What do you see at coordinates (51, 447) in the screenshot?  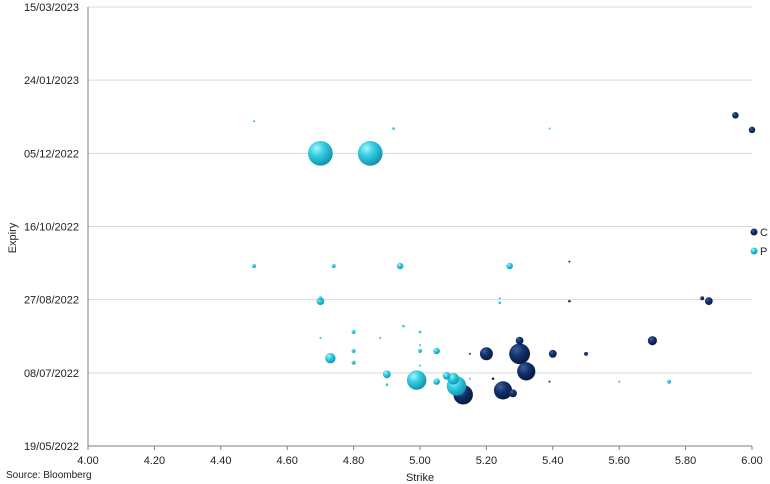 I see `y-tick-label: 19/05/2022` at bounding box center [51, 447].